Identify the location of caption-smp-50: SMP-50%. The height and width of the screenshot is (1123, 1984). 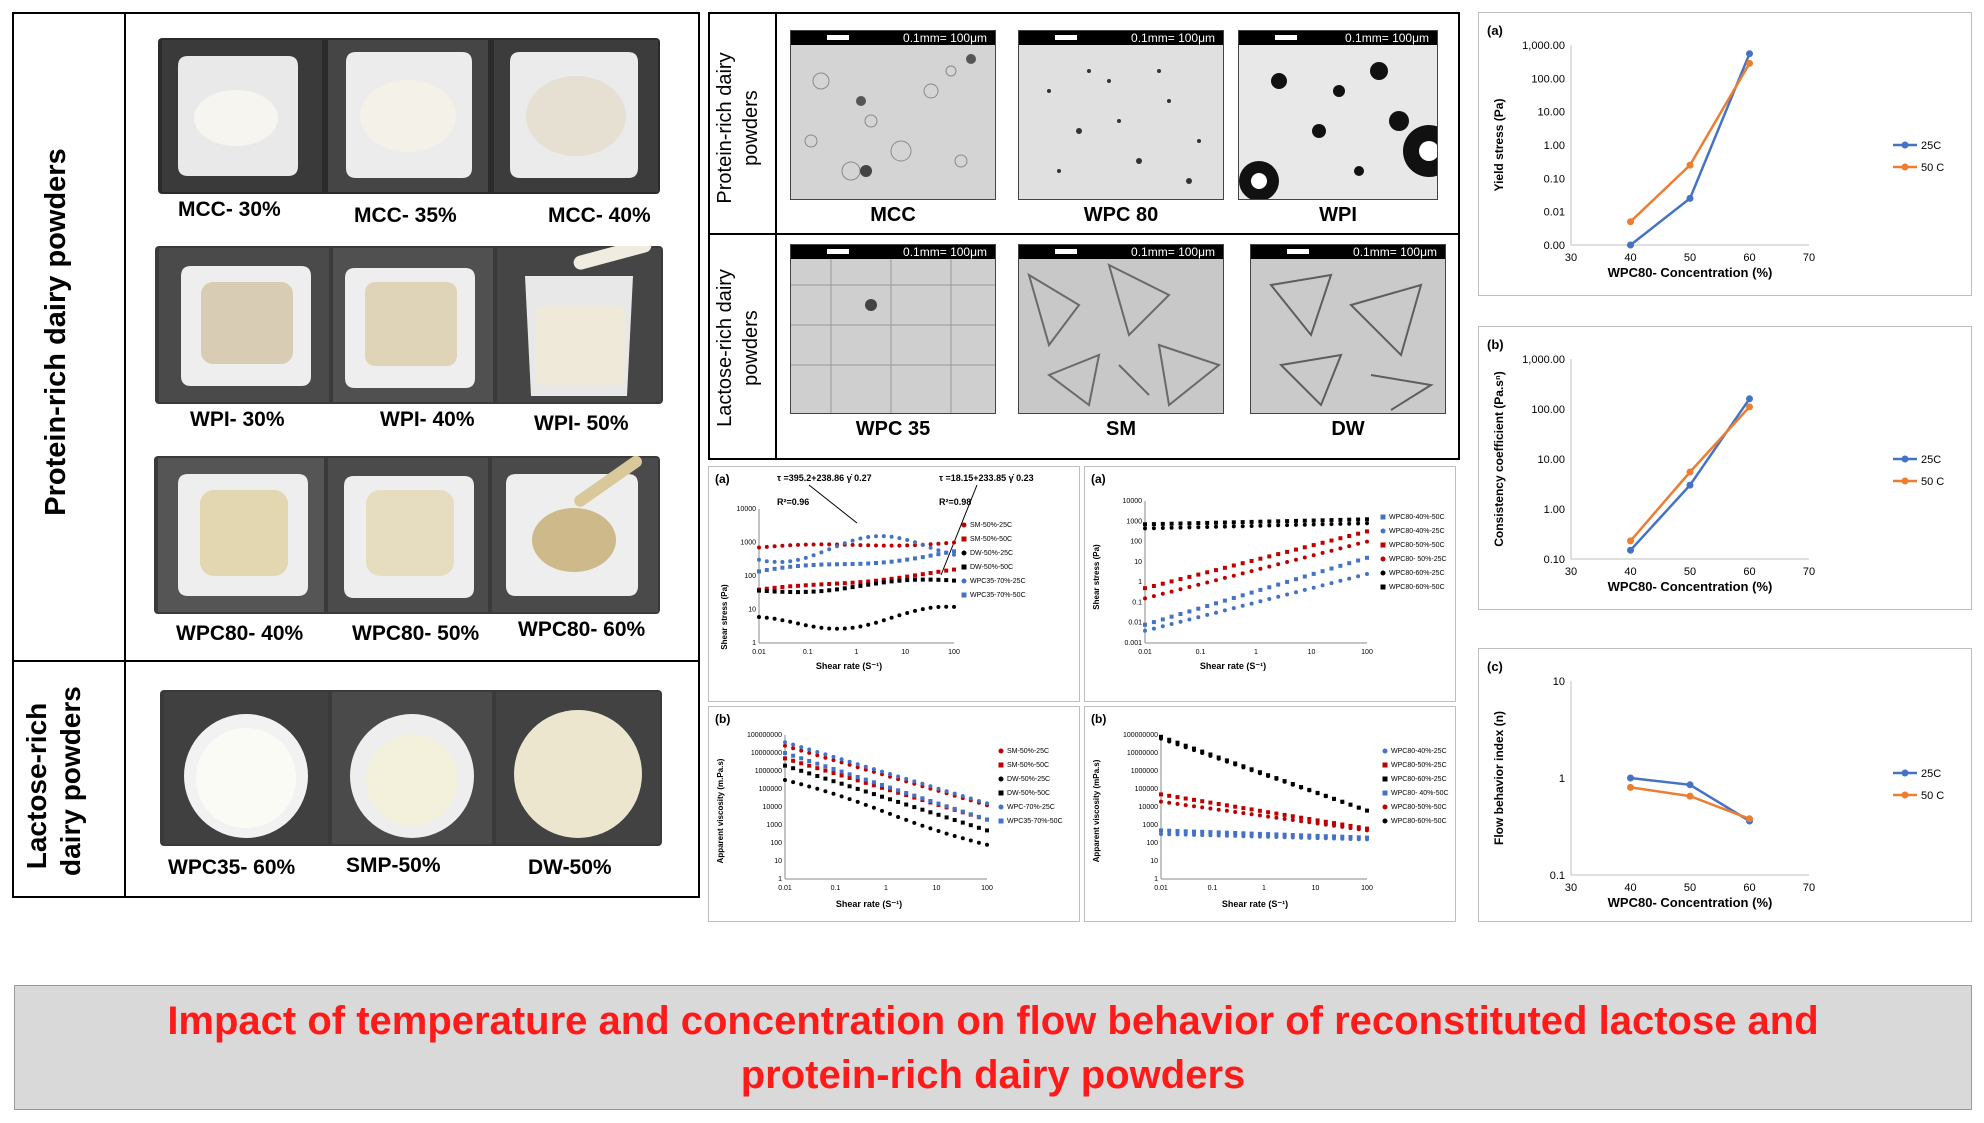
(393, 865).